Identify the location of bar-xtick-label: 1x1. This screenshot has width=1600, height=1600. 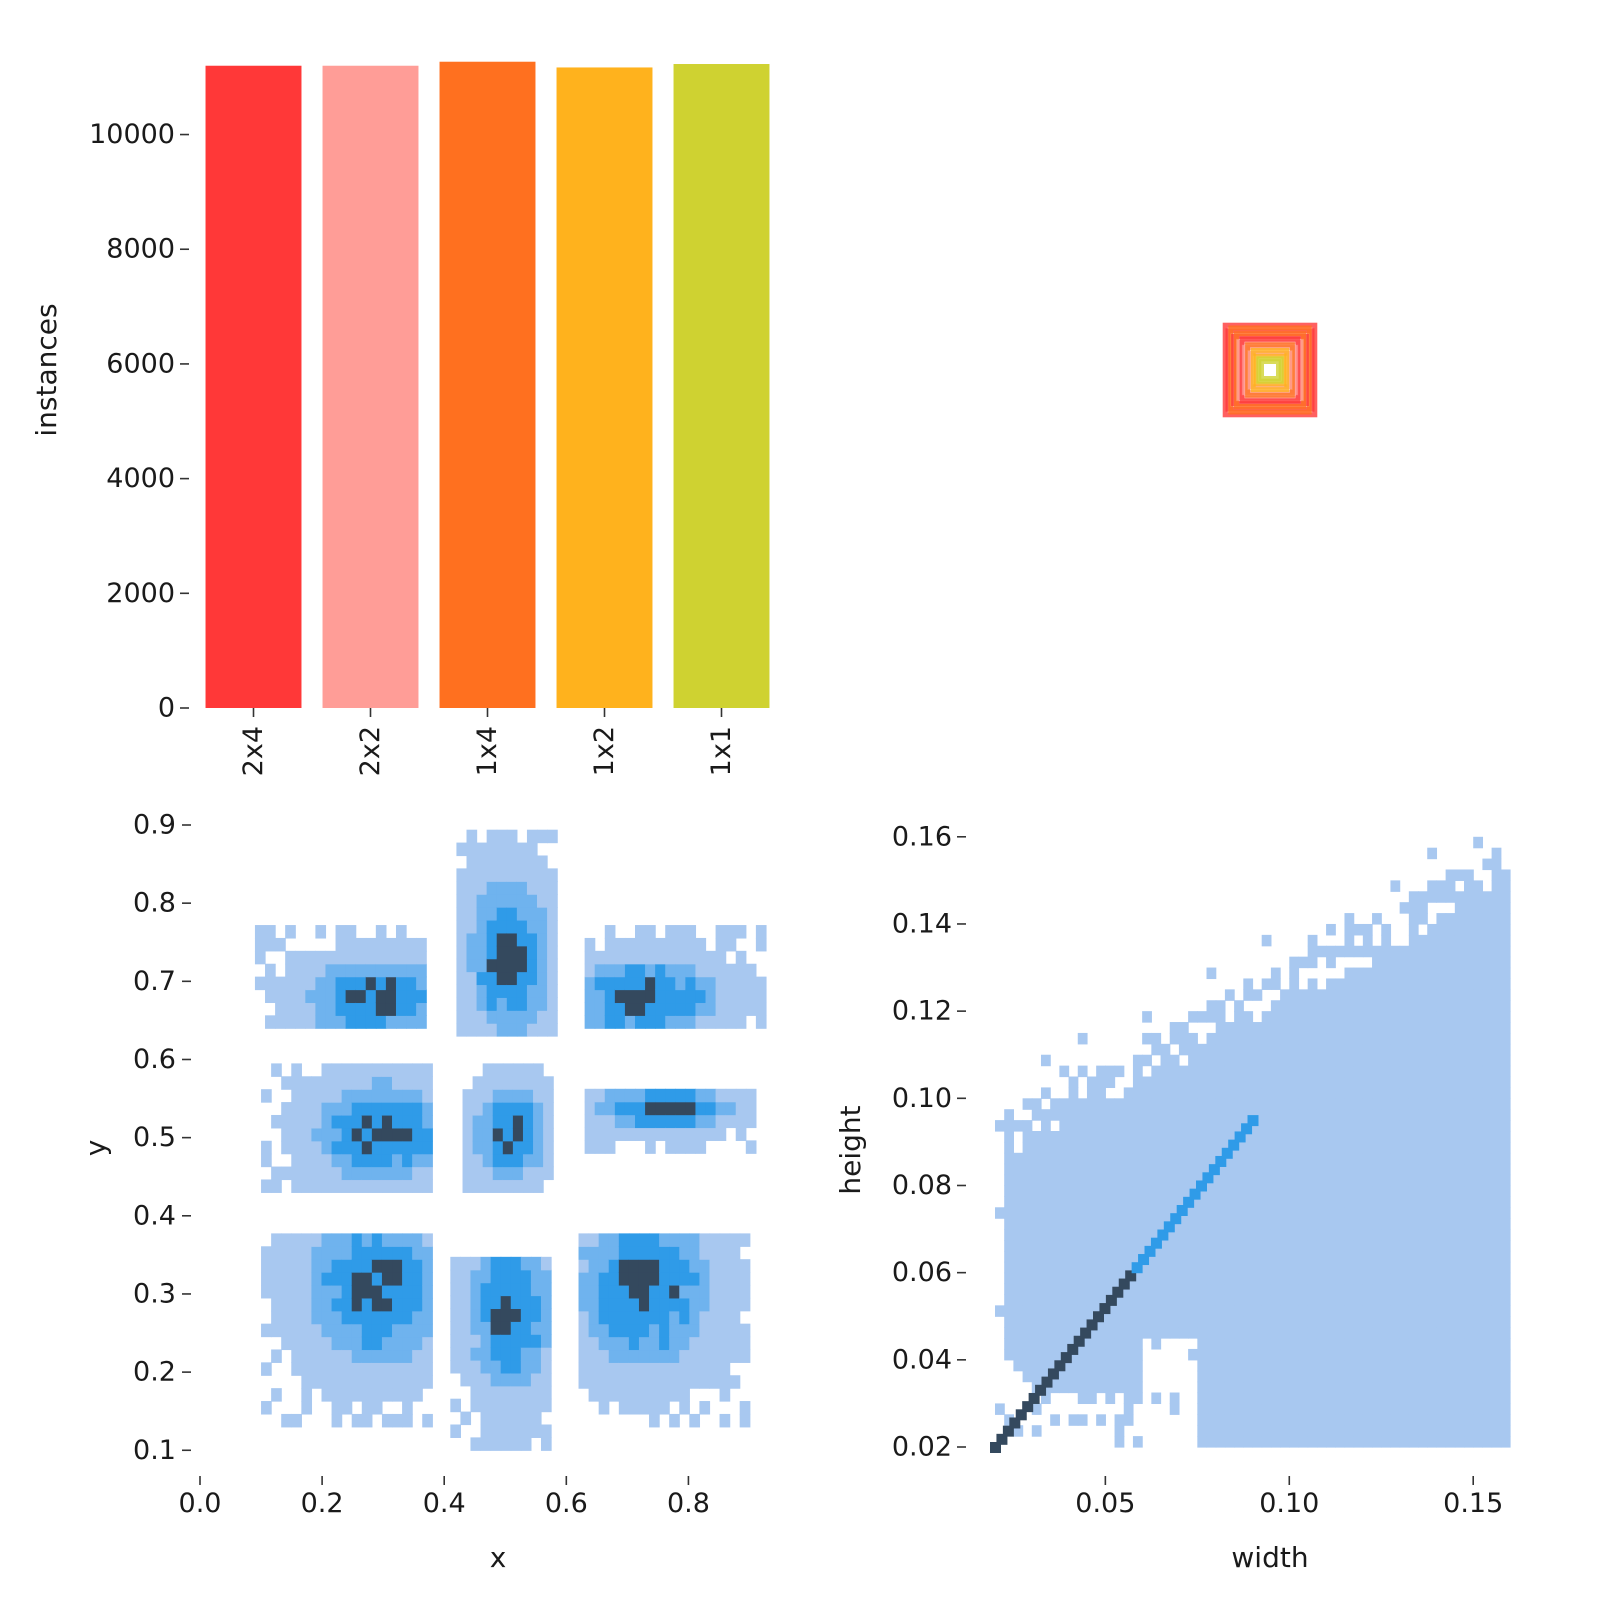
(721, 751).